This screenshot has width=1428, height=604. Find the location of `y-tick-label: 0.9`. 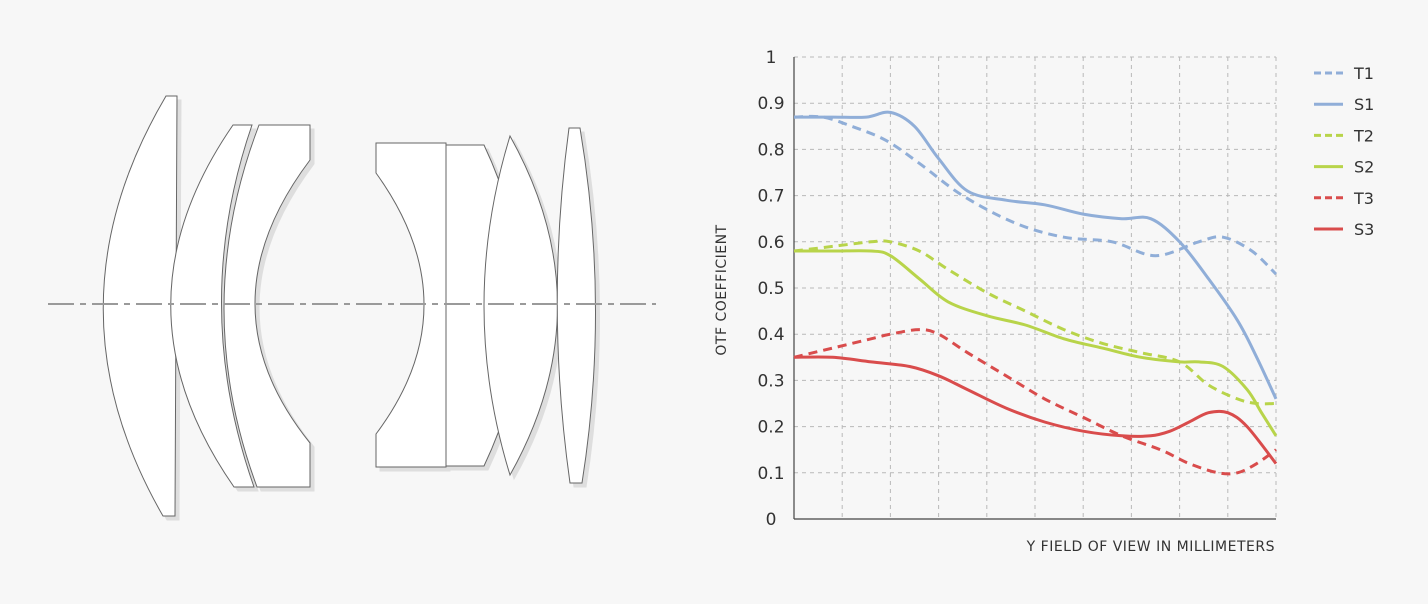

y-tick-label: 0.9 is located at coordinates (770, 104).